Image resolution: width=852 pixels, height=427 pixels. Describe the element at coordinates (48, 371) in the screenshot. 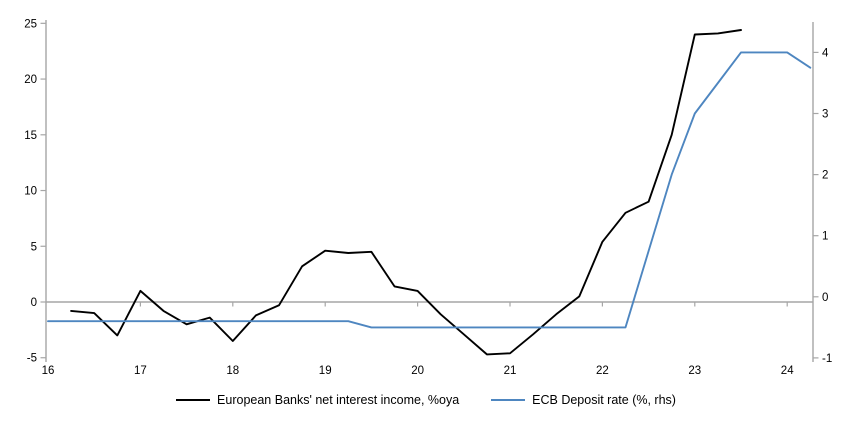

I see `x-axis-label: 16` at that location.